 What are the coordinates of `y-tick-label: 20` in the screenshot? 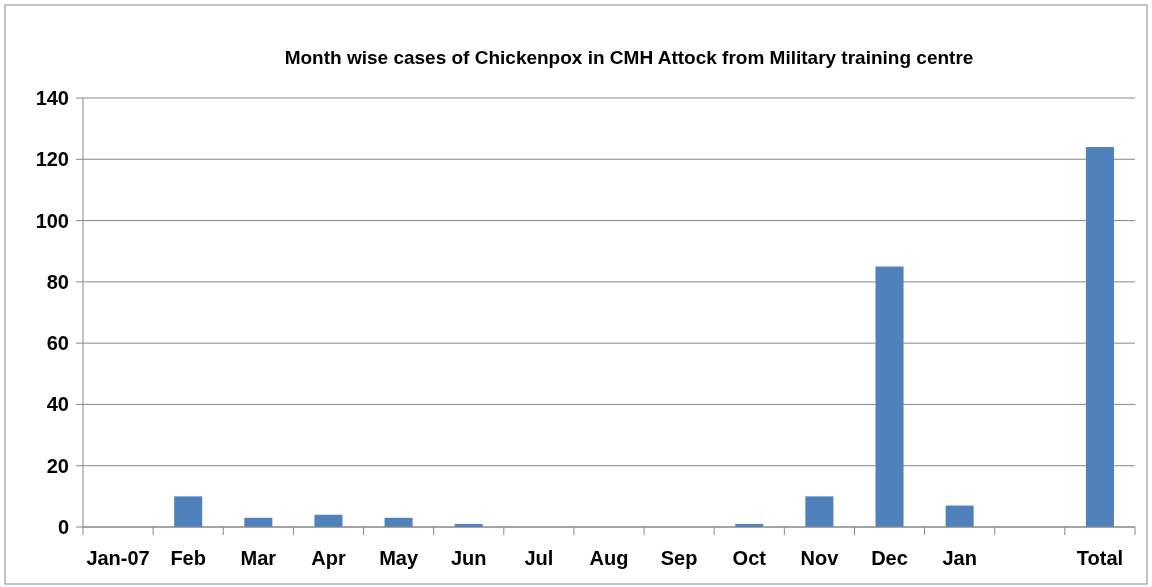 It's located at (57, 465).